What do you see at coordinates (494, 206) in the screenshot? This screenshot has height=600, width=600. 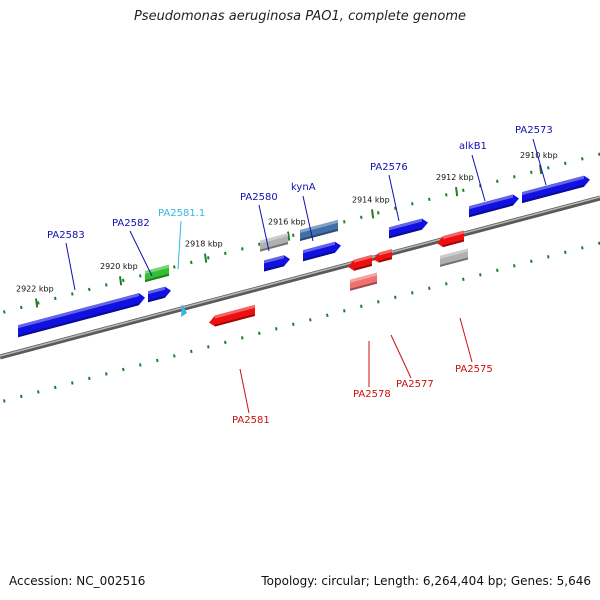 I see `gene-alkb1` at bounding box center [494, 206].